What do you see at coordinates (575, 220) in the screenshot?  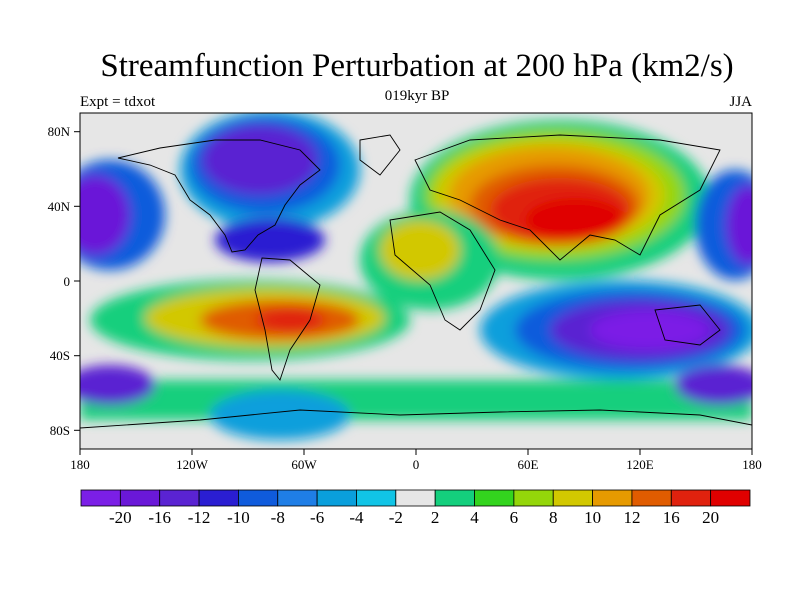 I see `contour-eurasia-max` at bounding box center [575, 220].